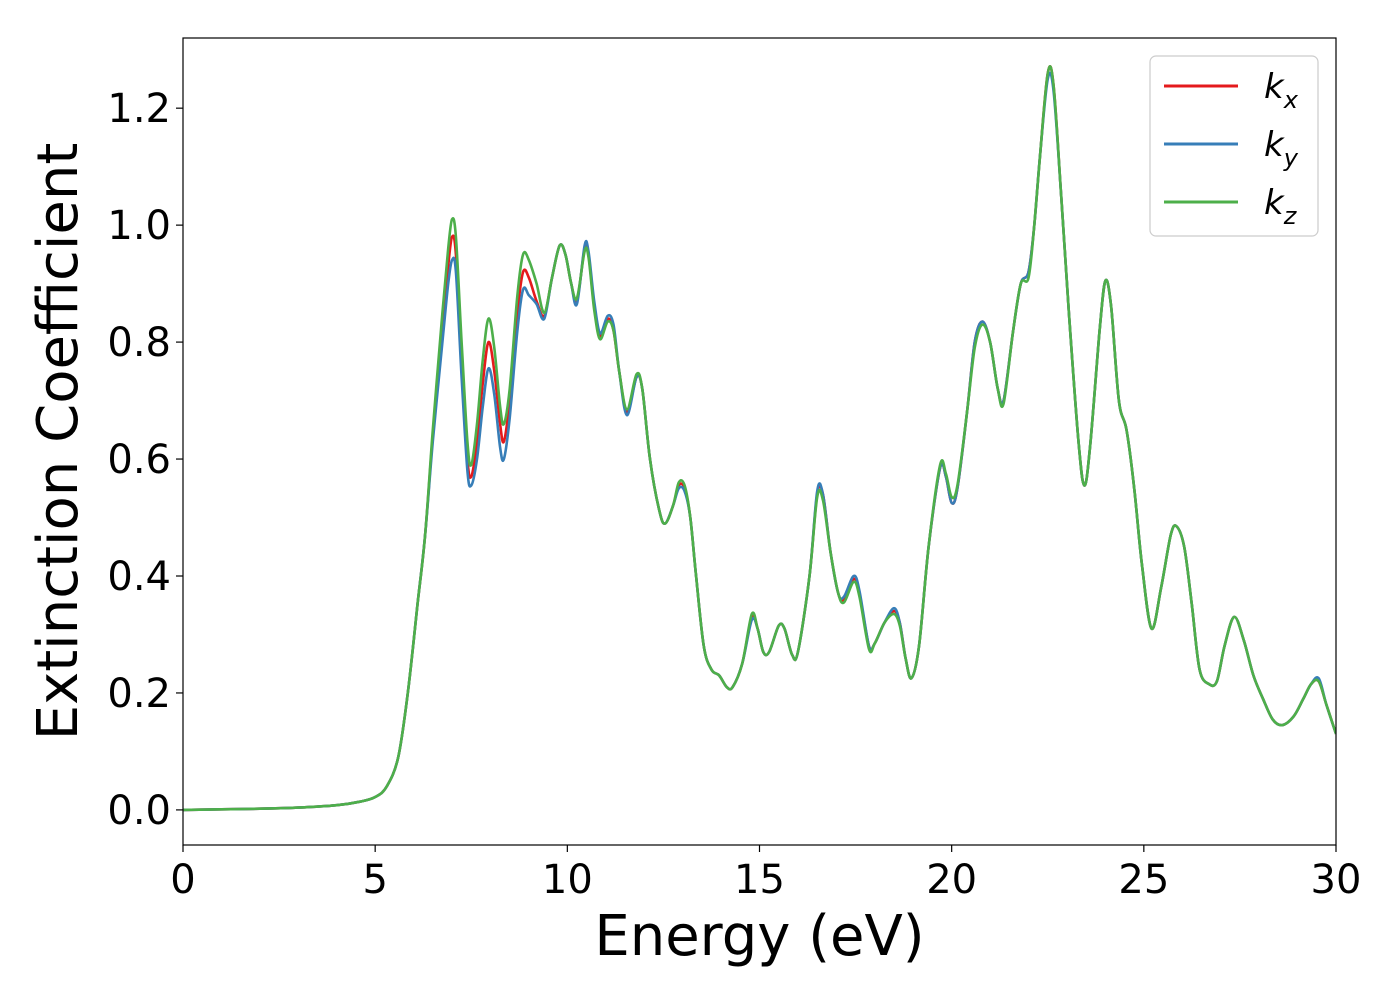 Image resolution: width=1400 pixels, height=1004 pixels. I want to click on y-tick-label: 0.6, so click(139, 460).